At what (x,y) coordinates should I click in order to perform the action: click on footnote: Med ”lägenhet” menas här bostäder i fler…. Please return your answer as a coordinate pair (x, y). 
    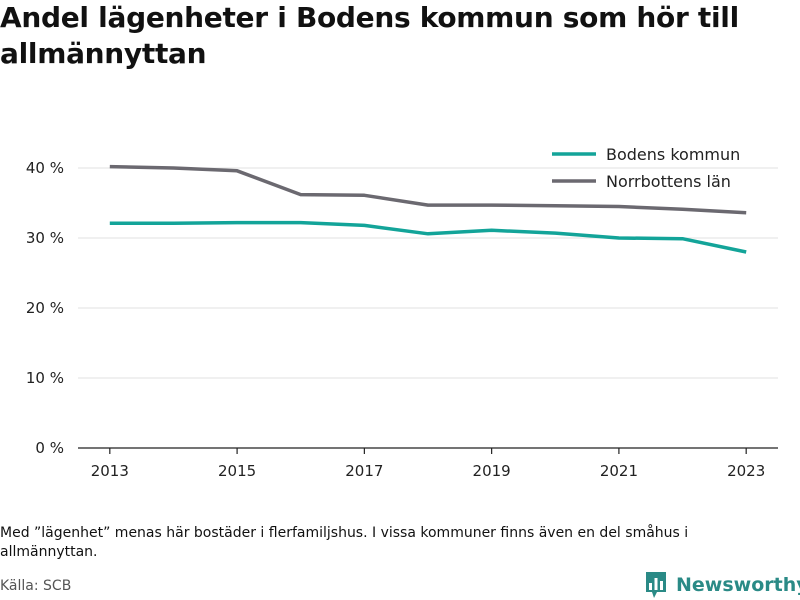
    Looking at the image, I should click on (344, 542).